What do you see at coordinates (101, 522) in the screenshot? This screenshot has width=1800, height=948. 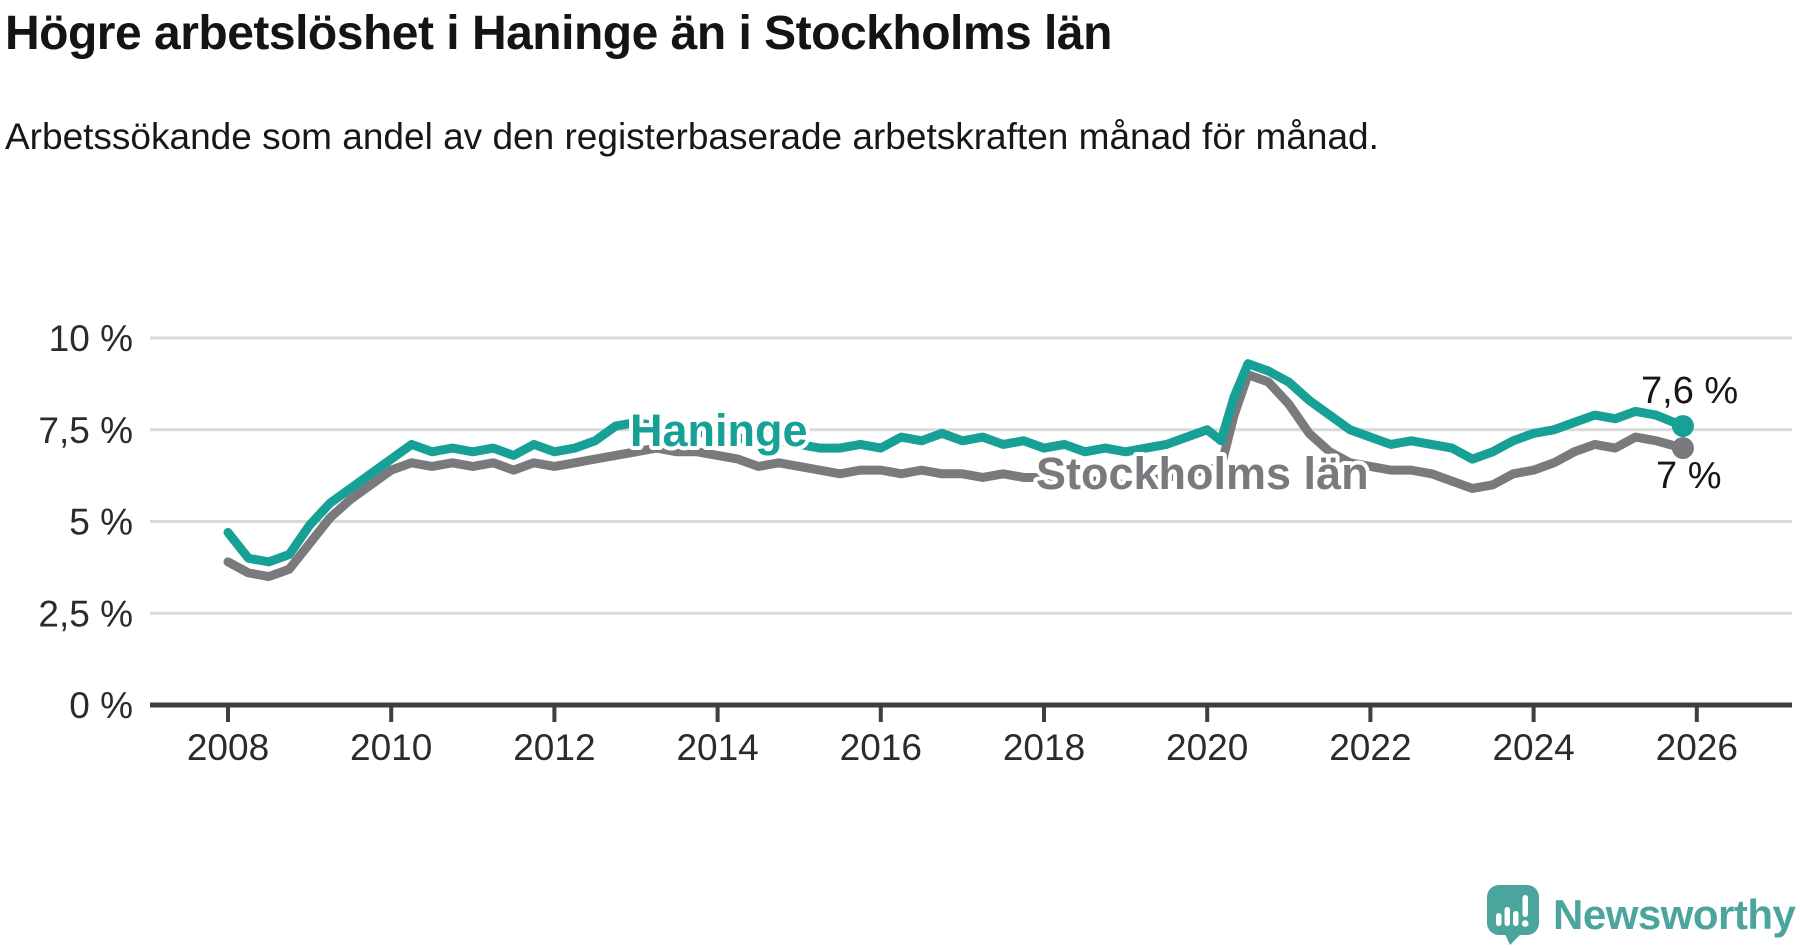 I see `y-axis-label: 5 %` at bounding box center [101, 522].